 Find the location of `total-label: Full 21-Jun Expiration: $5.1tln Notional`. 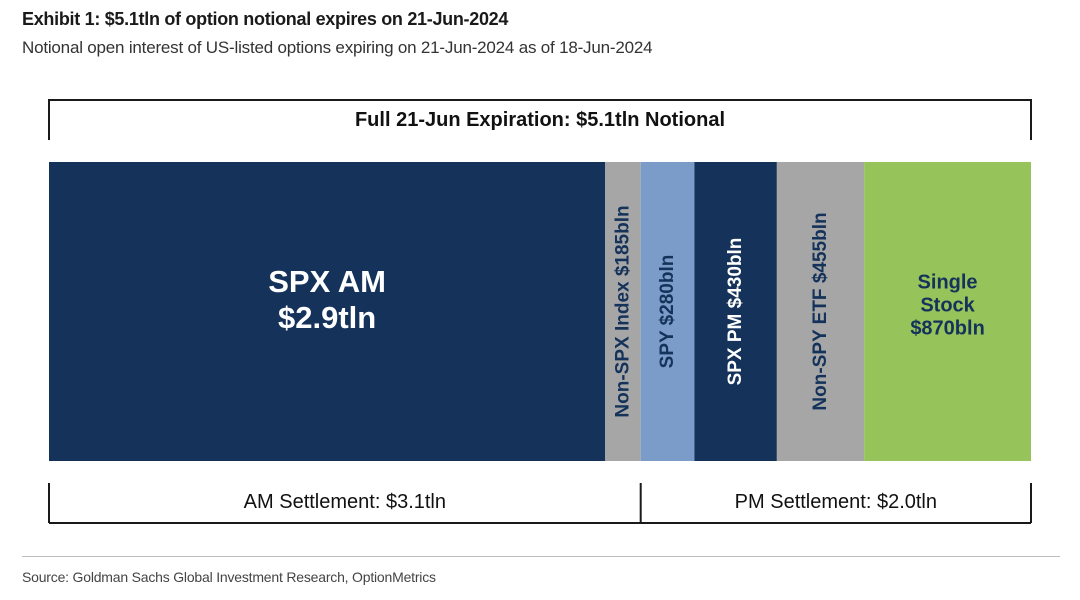

total-label: Full 21-Jun Expiration: $5.1tln Notional is located at coordinates (540, 120).